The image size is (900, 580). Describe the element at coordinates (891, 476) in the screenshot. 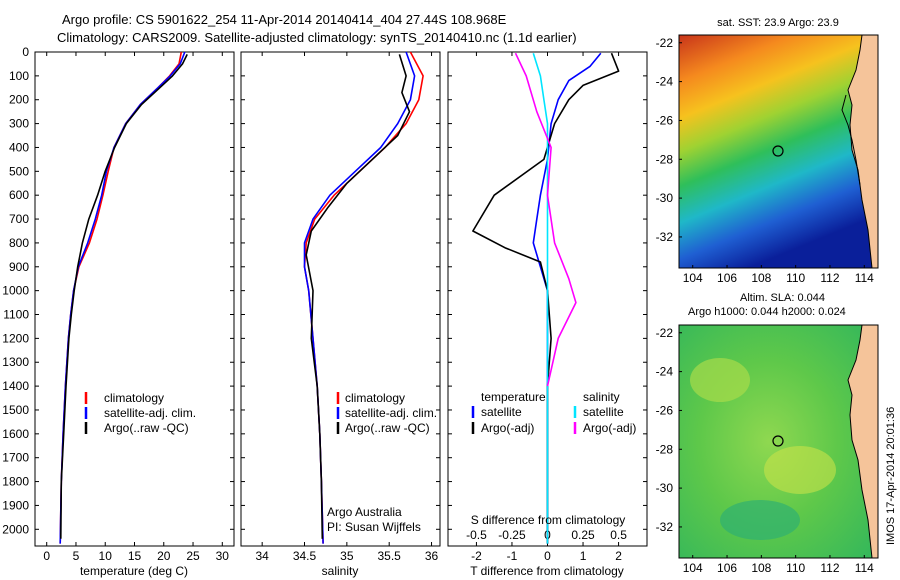

I see `imos-stamp: IMOS 17-Apr-2014 20:01:36` at that location.